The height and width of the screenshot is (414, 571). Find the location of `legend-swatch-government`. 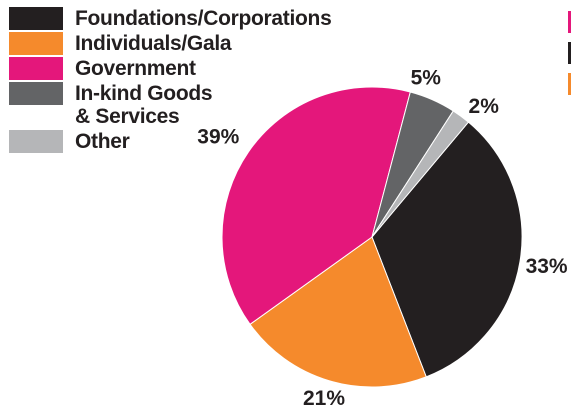

legend-swatch-government is located at coordinates (36, 68).